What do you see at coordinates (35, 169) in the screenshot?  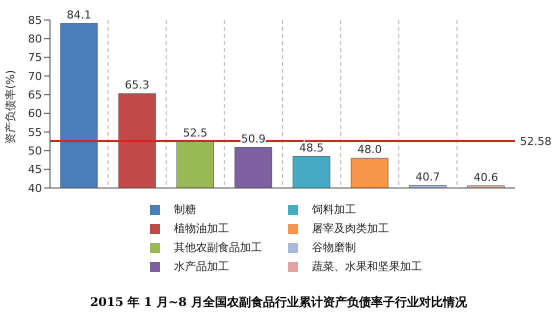 I see `y-tick-label: 45` at bounding box center [35, 169].